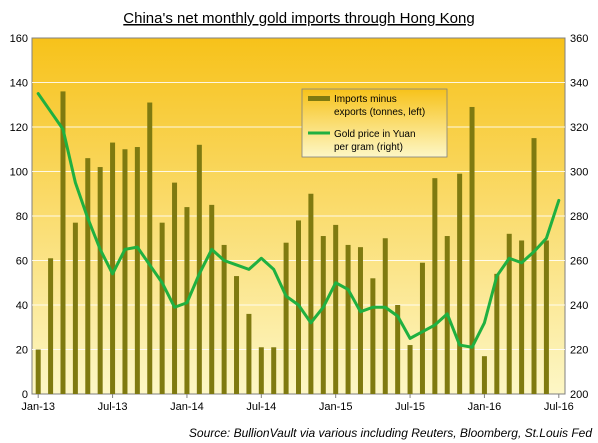 Image resolution: width=598 pixels, height=443 pixels. I want to click on right-tick-label: 220, so click(579, 351).